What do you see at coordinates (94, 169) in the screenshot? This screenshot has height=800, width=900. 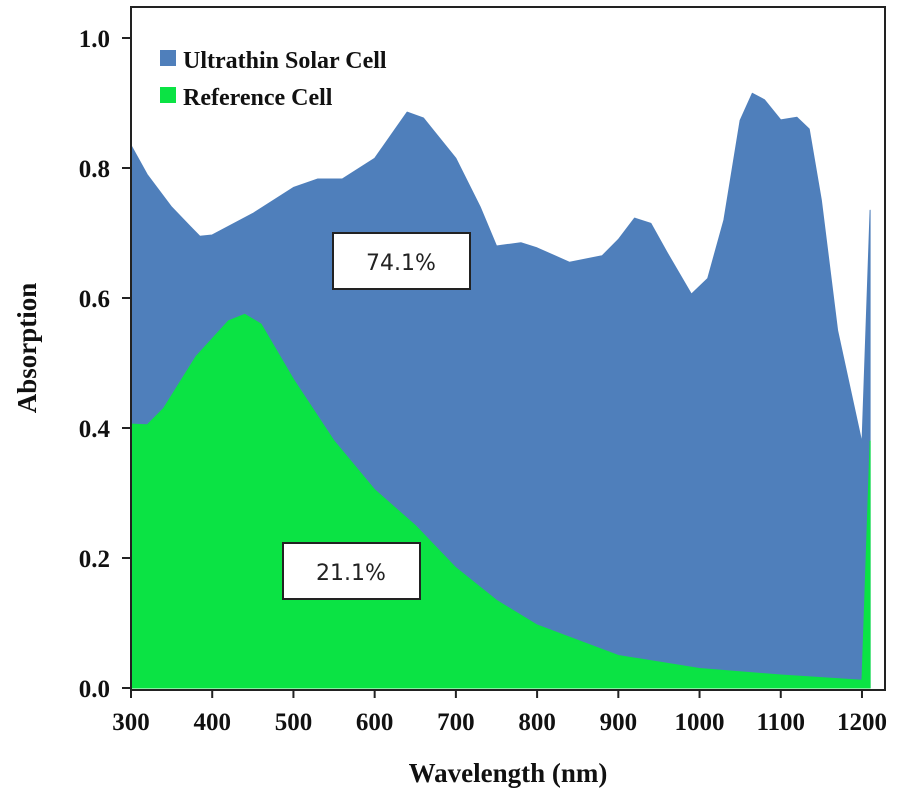 I see `y-tick-label: 0.8` at bounding box center [94, 169].